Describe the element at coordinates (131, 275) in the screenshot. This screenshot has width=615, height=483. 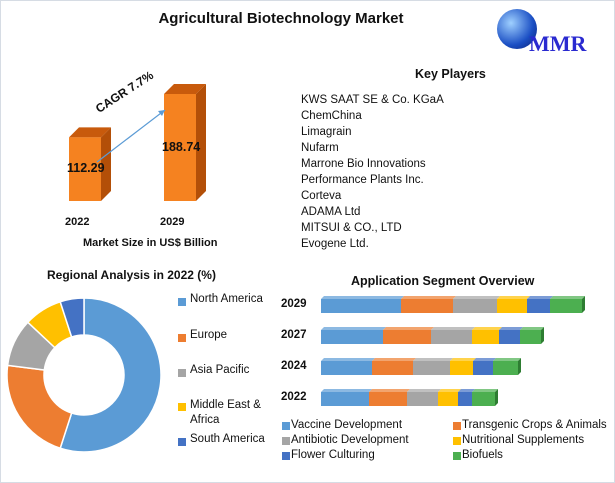
I see `regional-title: Regional Analysis in 2022 (%)` at that location.